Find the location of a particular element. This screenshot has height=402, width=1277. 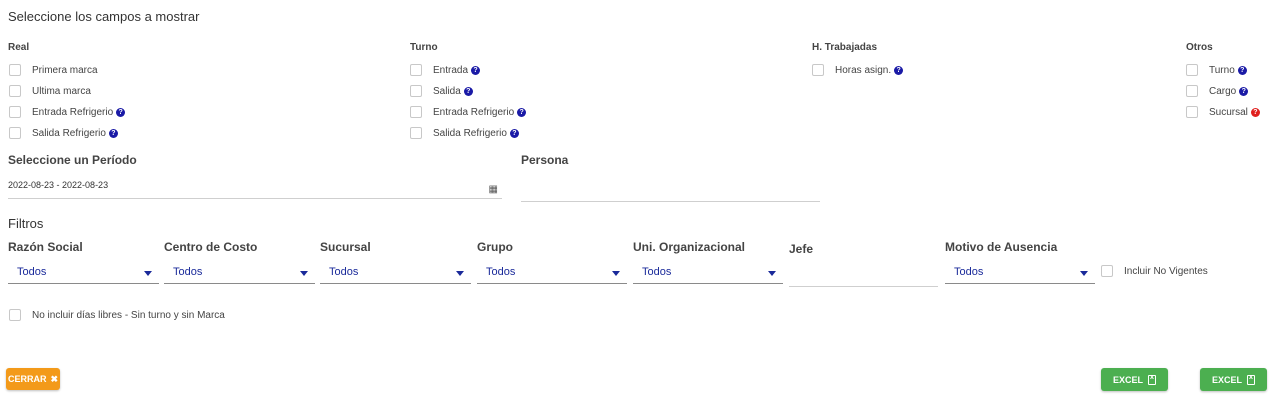

person-label: Persona is located at coordinates (545, 160).